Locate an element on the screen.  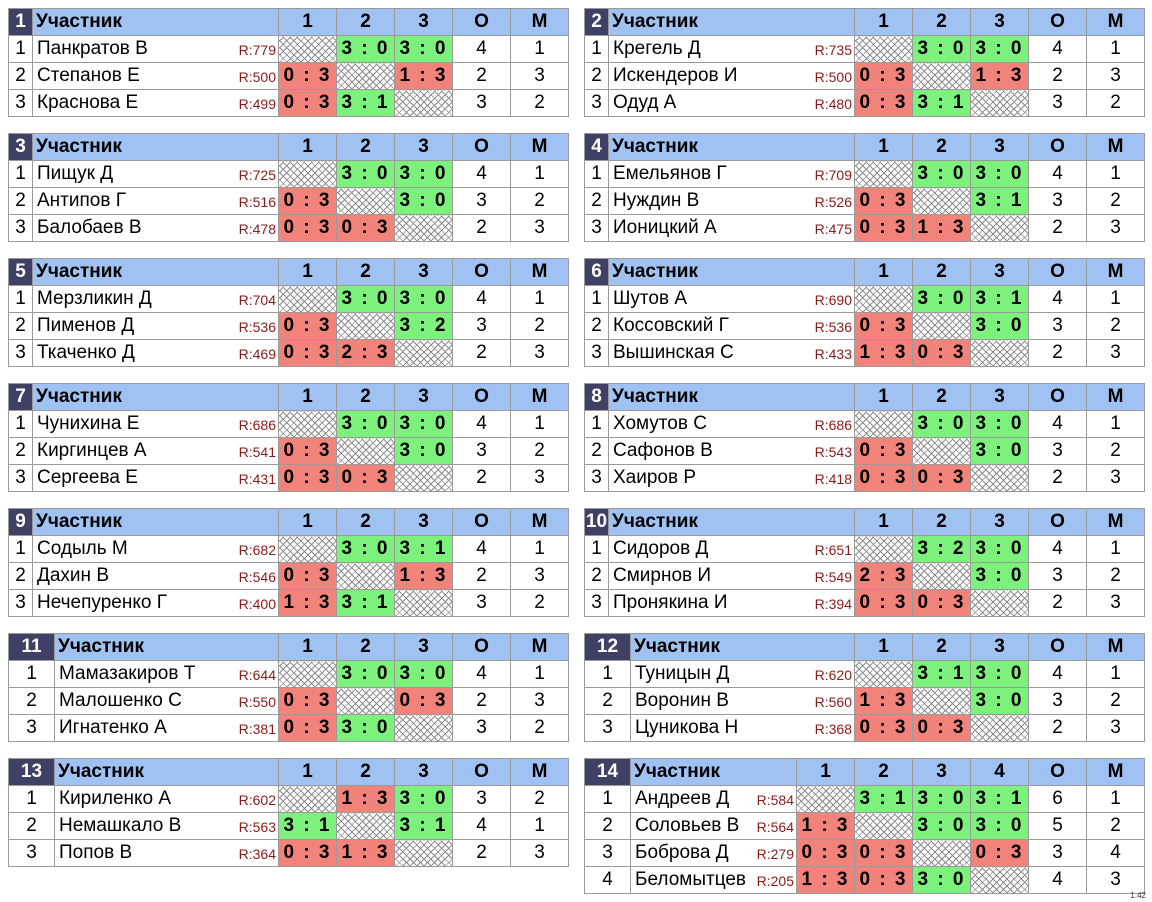
player-name: Антипов Г R:516 is located at coordinates (155, 201).